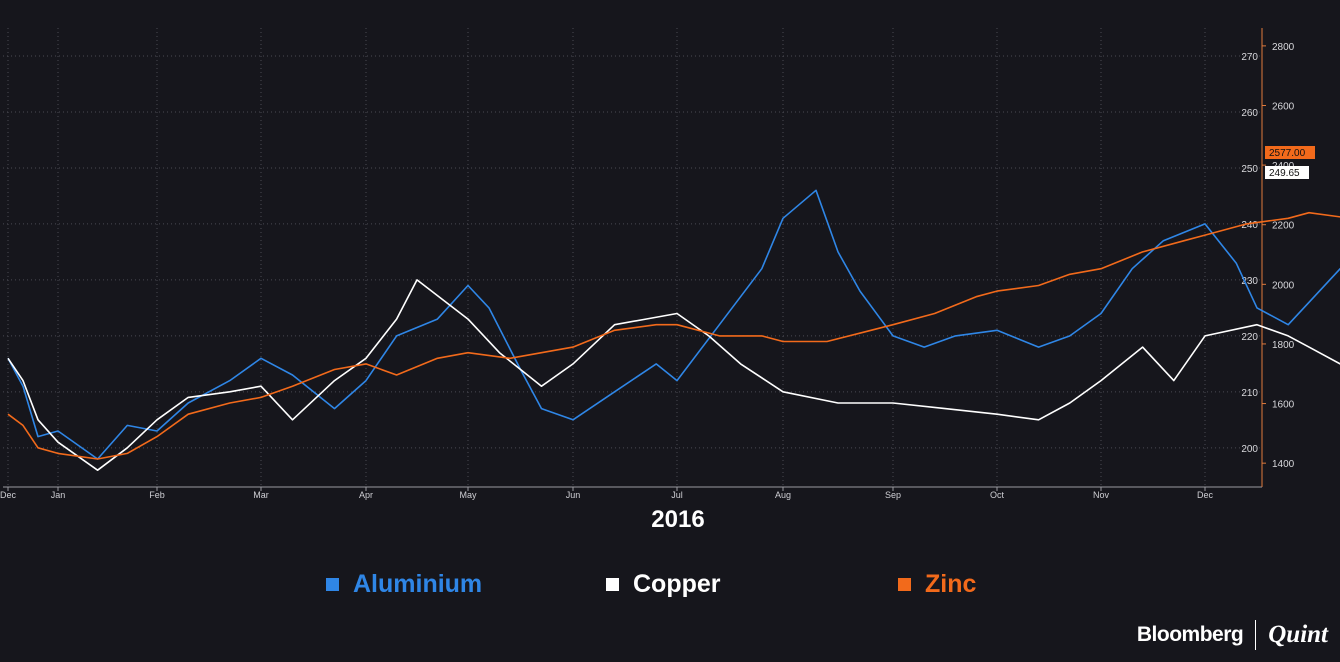 The height and width of the screenshot is (662, 1340). Describe the element at coordinates (1249, 393) in the screenshot. I see `left-axis-tick-label: 210` at that location.